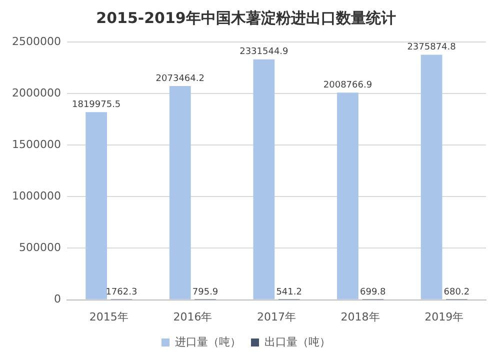 This screenshot has width=500, height=362. What do you see at coordinates (36, 93) in the screenshot?
I see `y-tick-label: 2000000` at bounding box center [36, 93].